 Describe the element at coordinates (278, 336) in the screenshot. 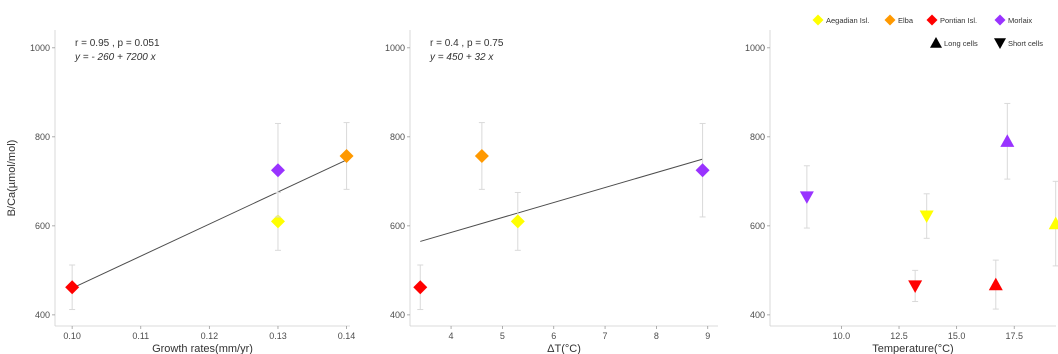

I see `x-tick-label: 0.13` at that location.